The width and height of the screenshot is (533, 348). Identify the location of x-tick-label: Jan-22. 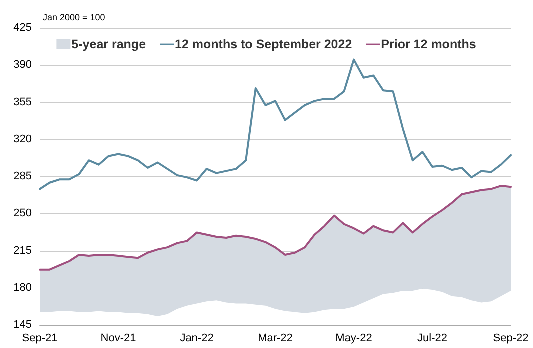
(197, 338).